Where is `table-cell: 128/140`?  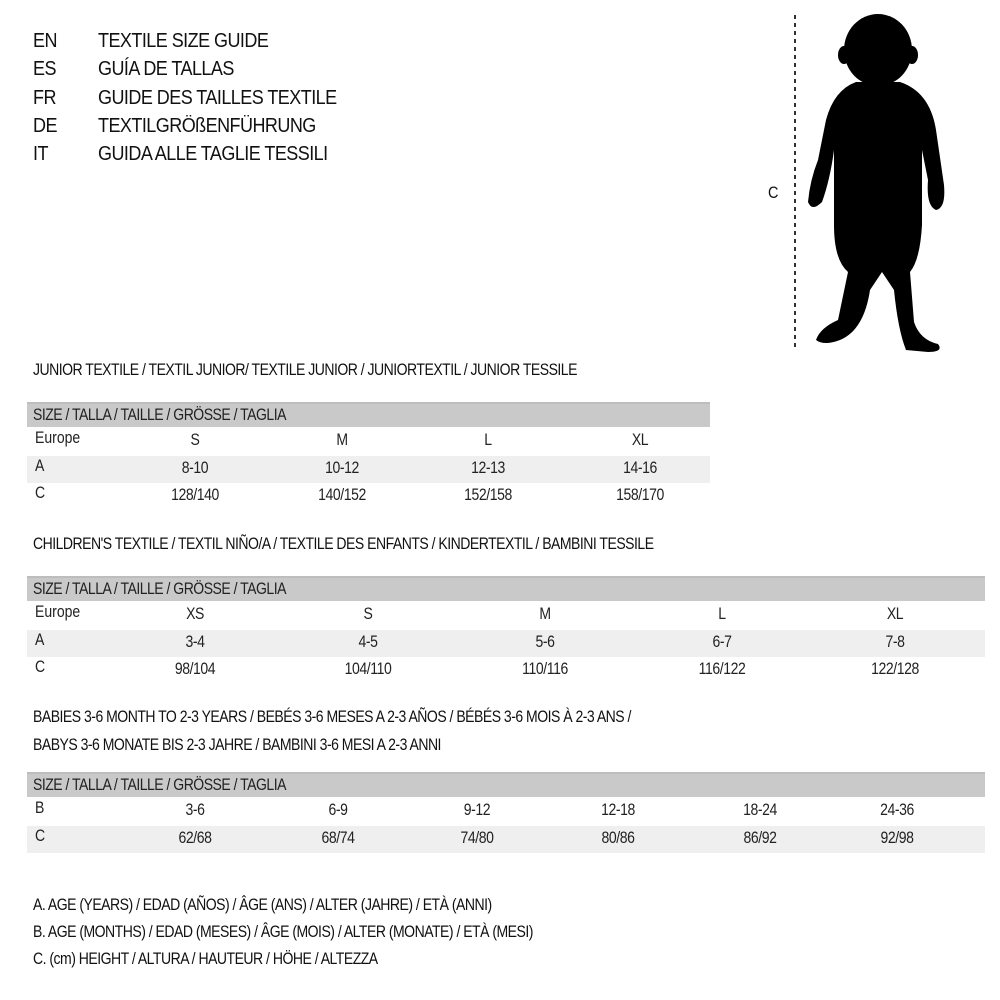
table-cell: 128/140 is located at coordinates (195, 495).